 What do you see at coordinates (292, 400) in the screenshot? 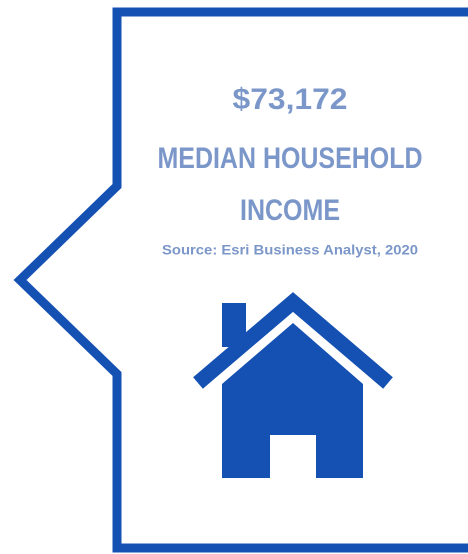
I see `house-body` at bounding box center [292, 400].